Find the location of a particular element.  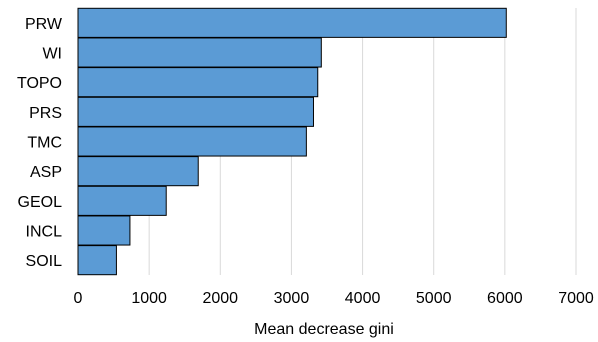

x-axis-title: Mean decrease gini is located at coordinates (324, 329).